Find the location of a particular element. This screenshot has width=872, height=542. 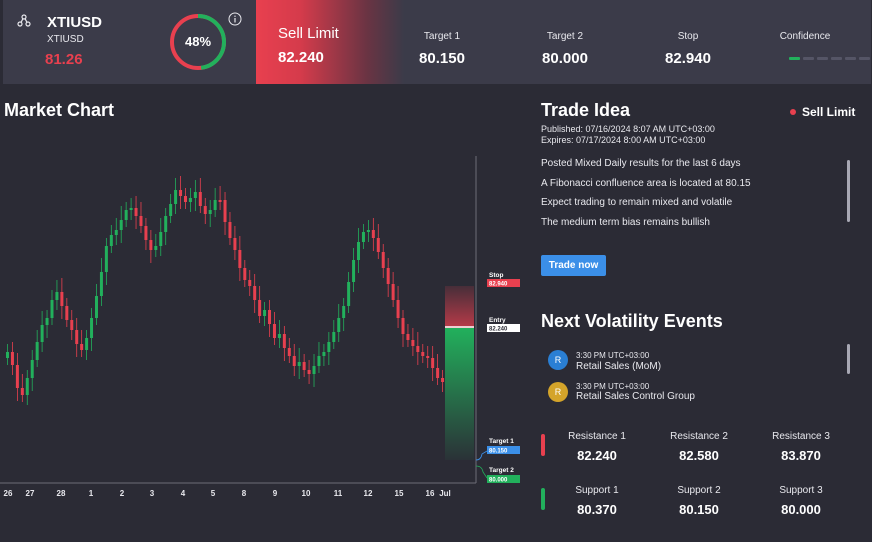

stat-label: Target 2 is located at coordinates (565, 36).